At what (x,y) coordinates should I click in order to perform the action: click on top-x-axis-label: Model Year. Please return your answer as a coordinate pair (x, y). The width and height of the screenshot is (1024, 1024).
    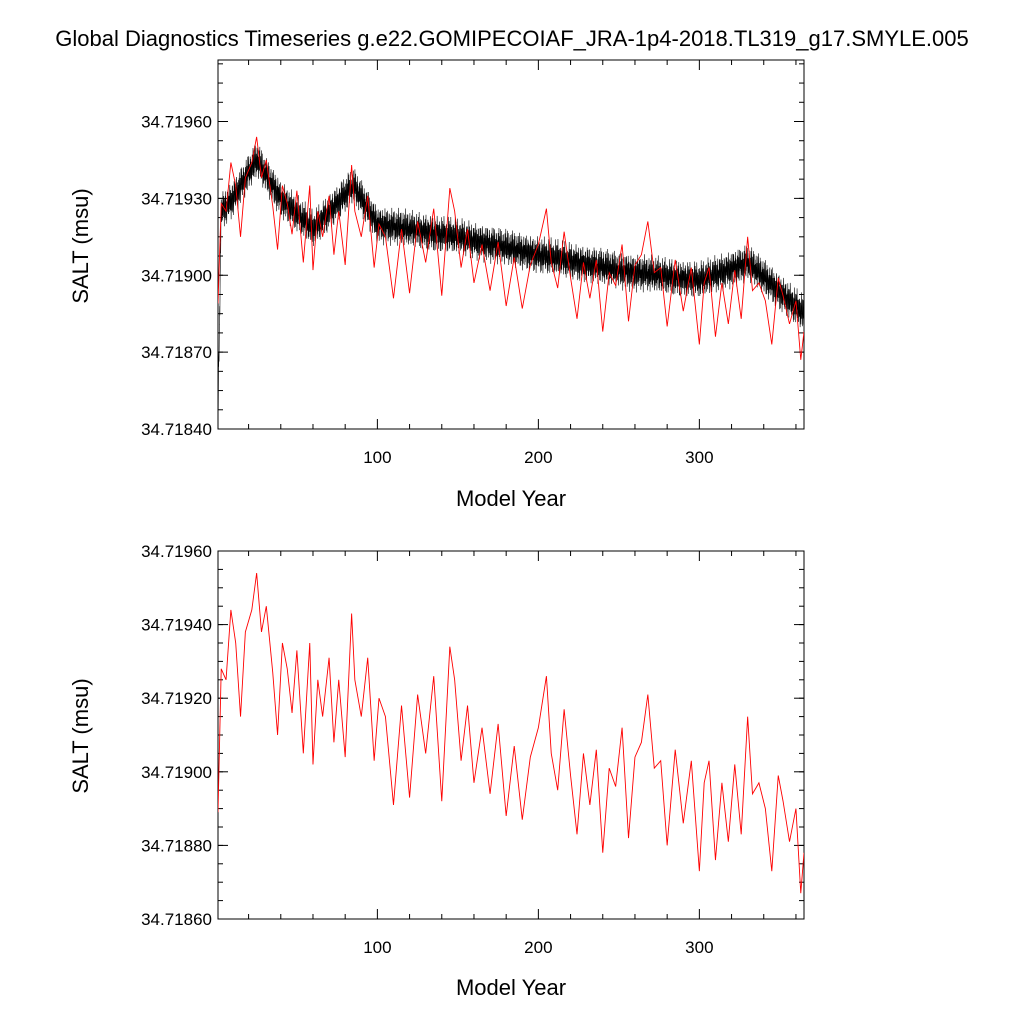
    Looking at the image, I should click on (511, 498).